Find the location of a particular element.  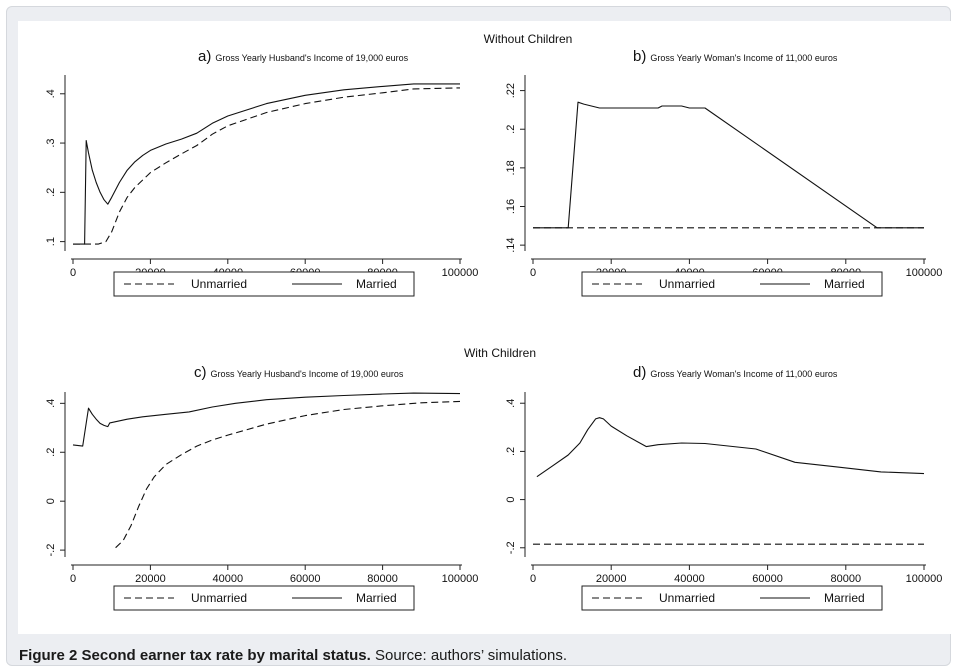

x-tick-label-c: 0 is located at coordinates (73, 579).